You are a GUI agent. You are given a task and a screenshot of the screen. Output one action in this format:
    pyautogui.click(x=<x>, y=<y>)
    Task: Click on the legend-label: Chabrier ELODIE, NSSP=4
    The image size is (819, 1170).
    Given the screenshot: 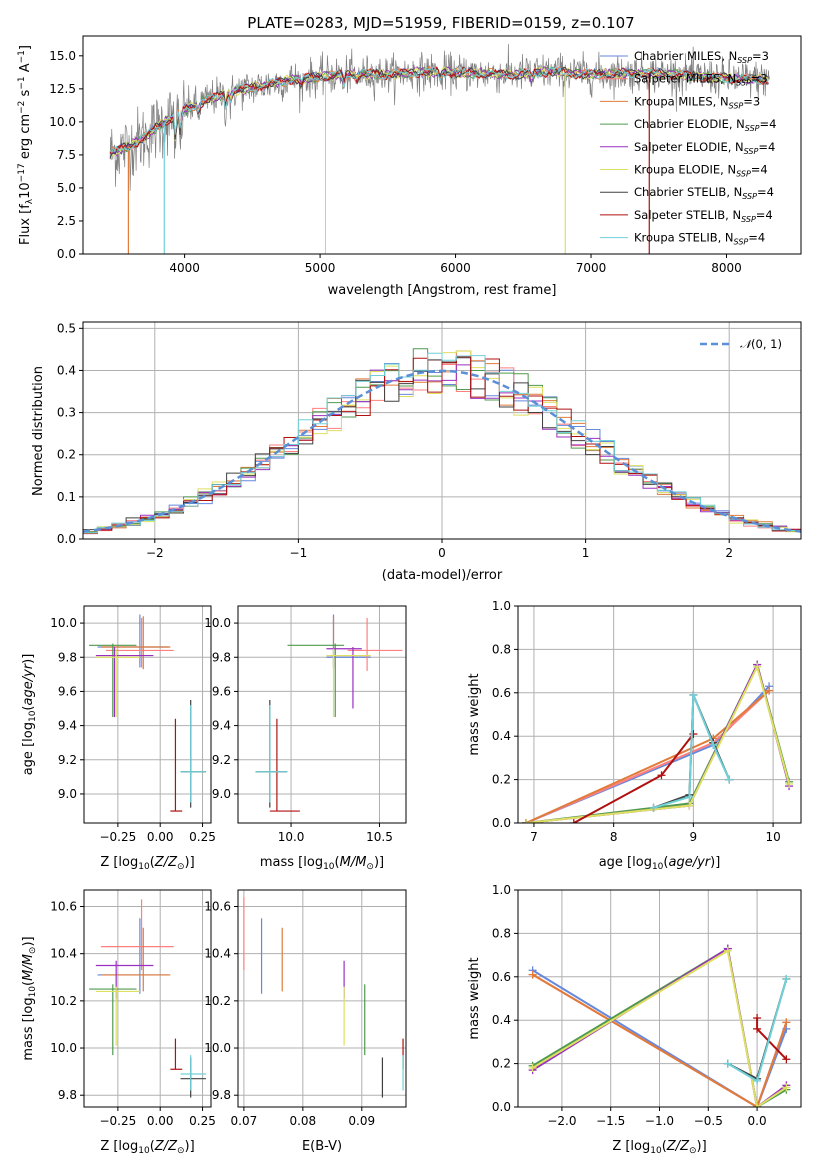 What is the action you would take?
    pyautogui.click(x=705, y=125)
    